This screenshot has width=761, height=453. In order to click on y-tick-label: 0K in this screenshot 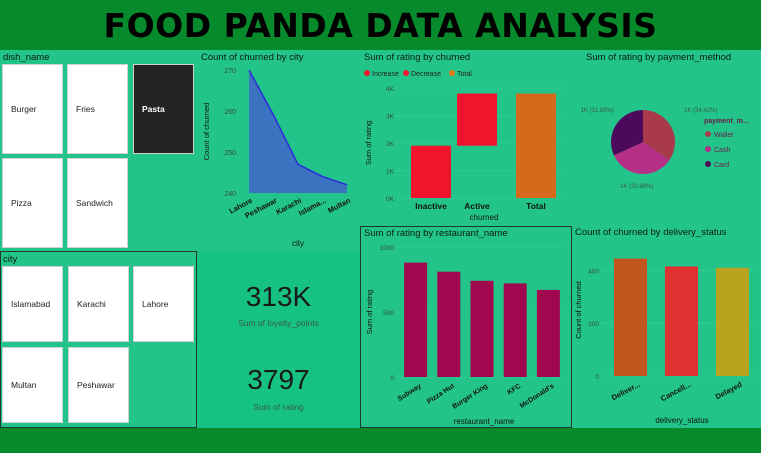, I will do `click(390, 199)`.